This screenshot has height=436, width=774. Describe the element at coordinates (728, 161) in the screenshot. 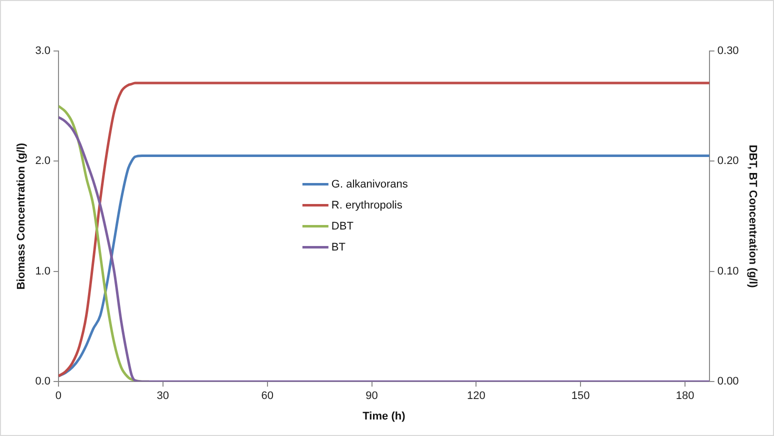

I see `y2-tick-label: 0.20` at that location.